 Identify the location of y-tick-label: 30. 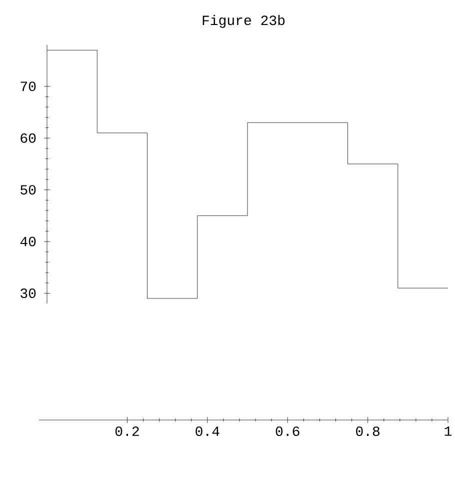
(28, 293).